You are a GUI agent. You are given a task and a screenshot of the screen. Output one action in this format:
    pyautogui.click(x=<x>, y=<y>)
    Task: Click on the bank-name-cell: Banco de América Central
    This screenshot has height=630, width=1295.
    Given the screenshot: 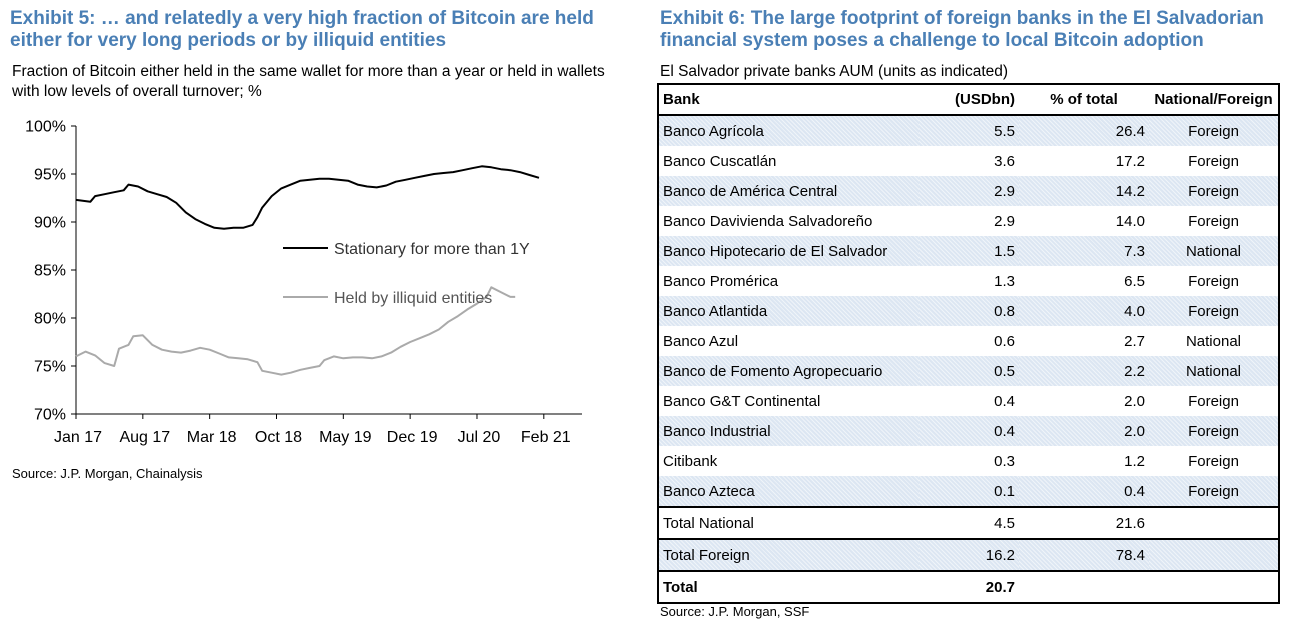 What is the action you would take?
    pyautogui.click(x=789, y=191)
    